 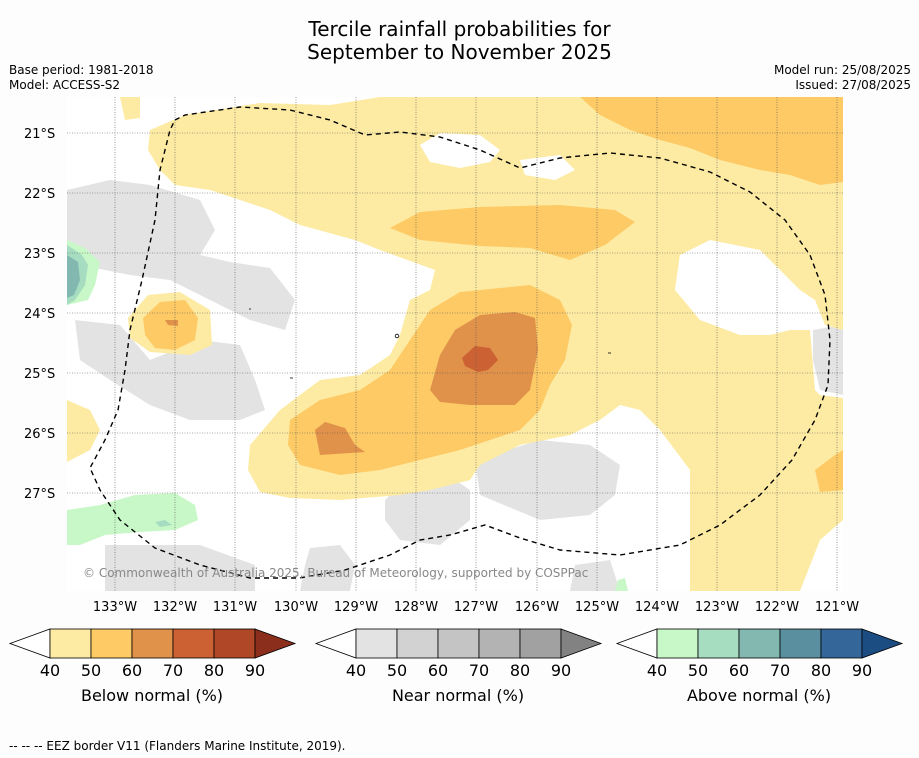 What do you see at coordinates (39, 254) in the screenshot?
I see `lat-label: 23°S` at bounding box center [39, 254].